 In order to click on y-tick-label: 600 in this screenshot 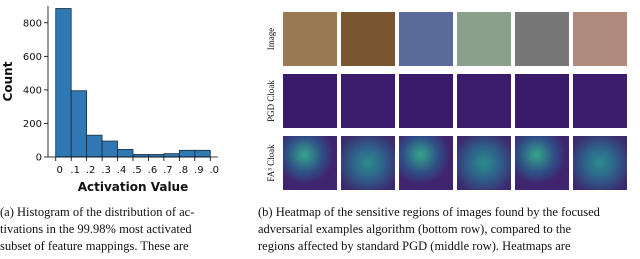, I will do `click(32, 57)`.